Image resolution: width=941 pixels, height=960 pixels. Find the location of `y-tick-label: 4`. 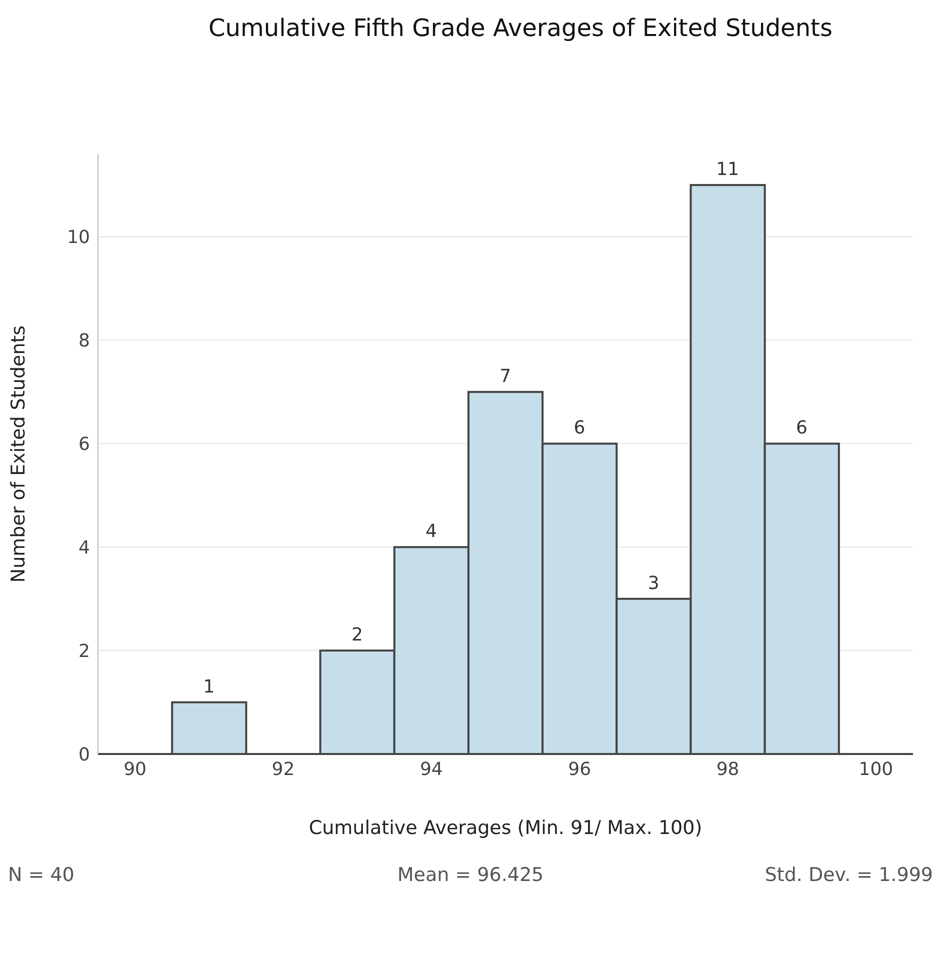

y-tick-label: 4 is located at coordinates (84, 547).